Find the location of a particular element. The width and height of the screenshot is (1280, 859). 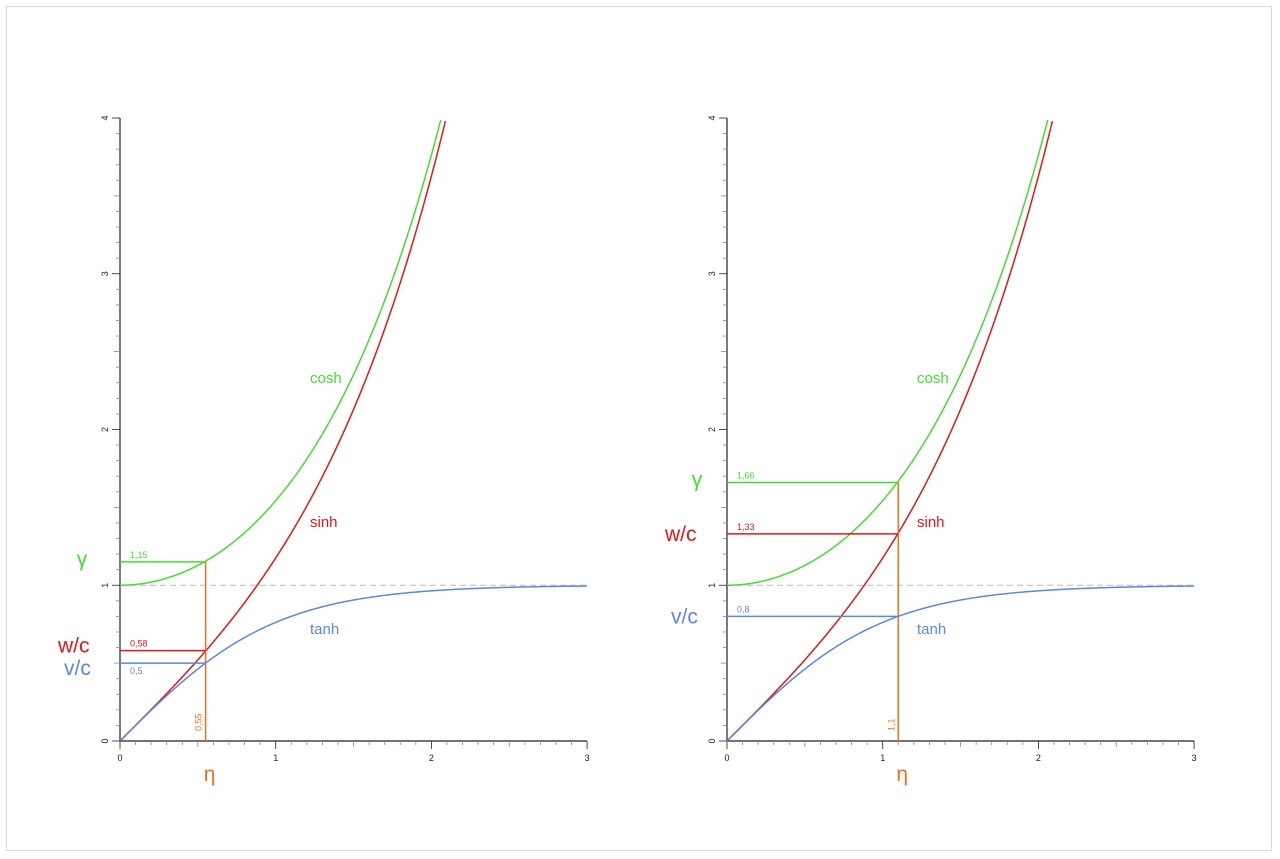

sinh-value-label: 0,58 is located at coordinates (139, 644).